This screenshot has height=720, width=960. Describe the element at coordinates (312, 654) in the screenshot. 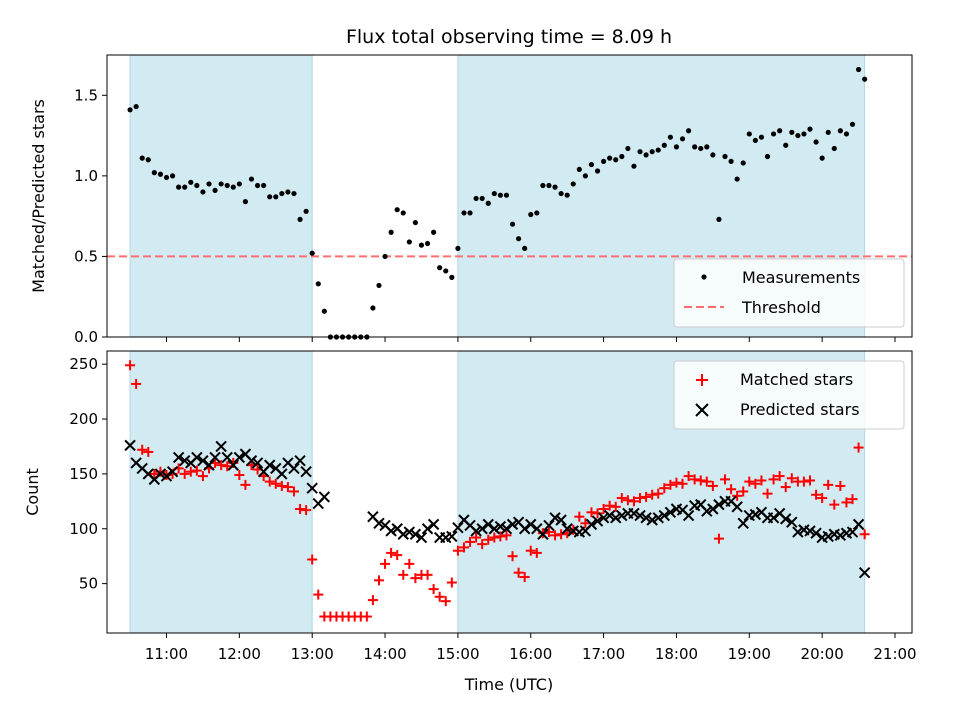

I see `x-tick-label: 13:00` at that location.